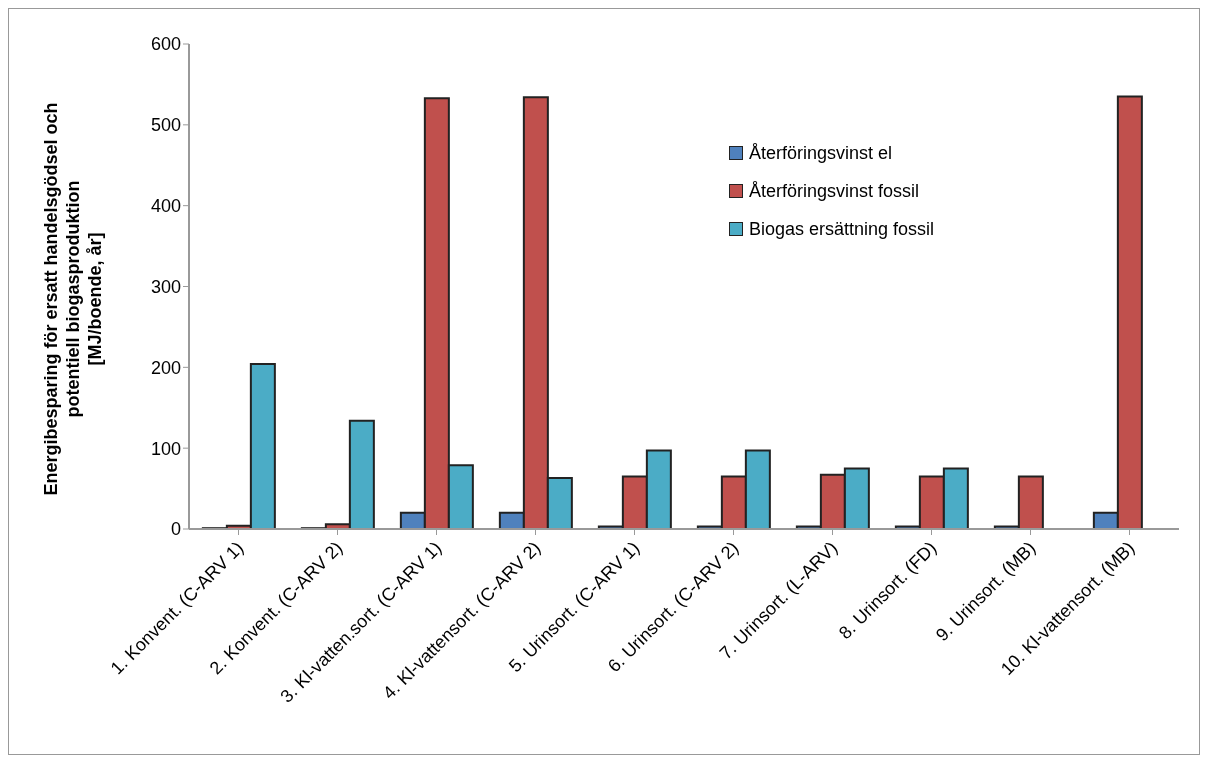 This screenshot has height=764, width=1205. Describe the element at coordinates (165, 125) in the screenshot. I see `y-tick-label: 500` at that location.